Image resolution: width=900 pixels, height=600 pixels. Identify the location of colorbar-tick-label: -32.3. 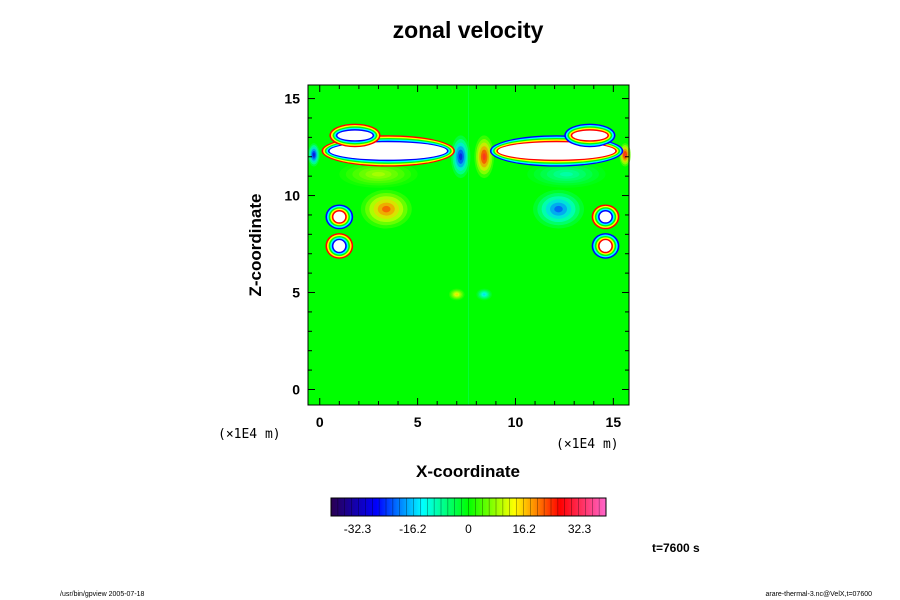
(358, 529).